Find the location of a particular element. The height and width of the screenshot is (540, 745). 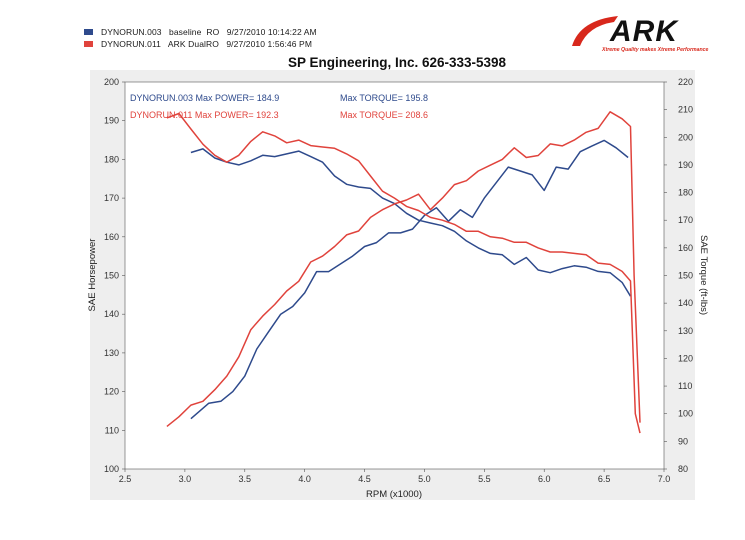

annotation-baseline-power: DYNORUN.003 Max POWER= 184.9 is located at coordinates (204, 98).